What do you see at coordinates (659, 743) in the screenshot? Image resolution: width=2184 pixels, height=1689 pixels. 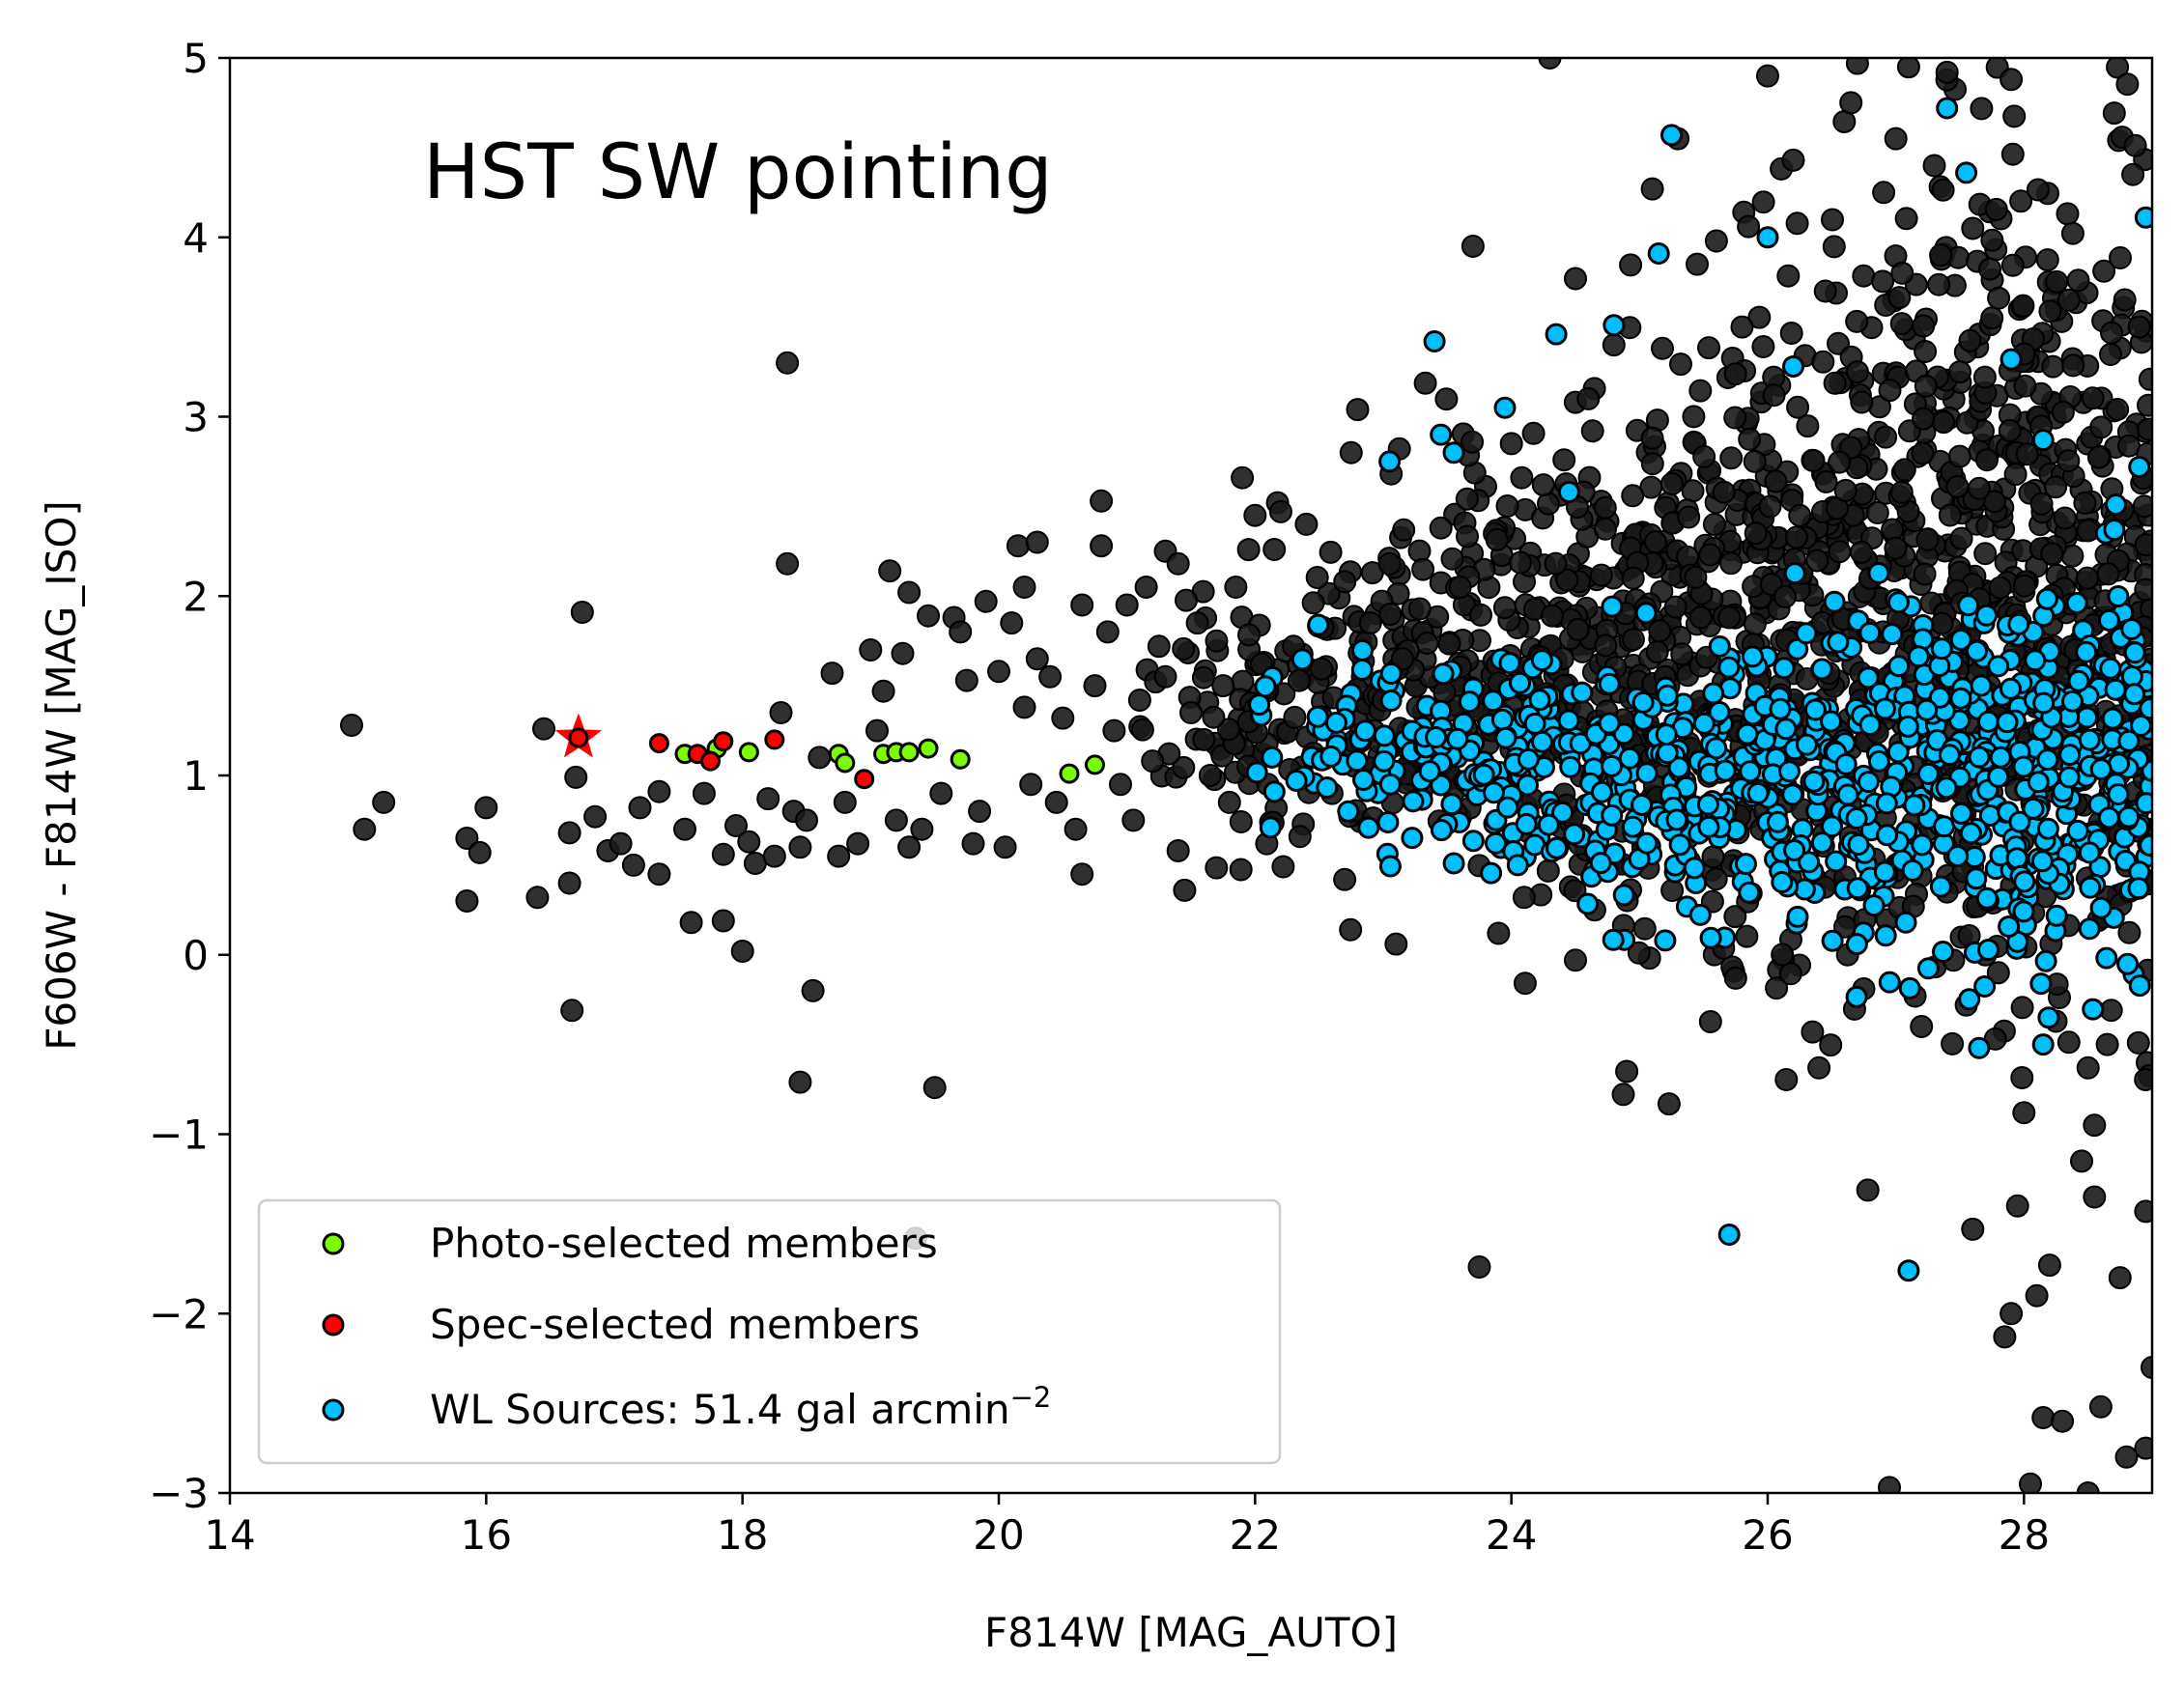 I see `scatter-point-spec-member` at bounding box center [659, 743].